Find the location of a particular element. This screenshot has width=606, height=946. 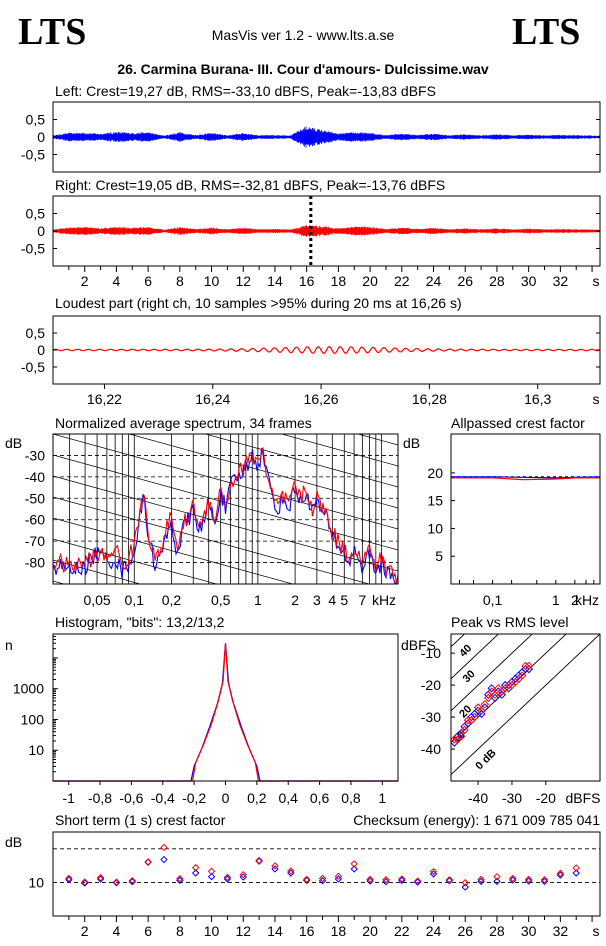

spectrum-ylabel: dB is located at coordinates (13, 443).